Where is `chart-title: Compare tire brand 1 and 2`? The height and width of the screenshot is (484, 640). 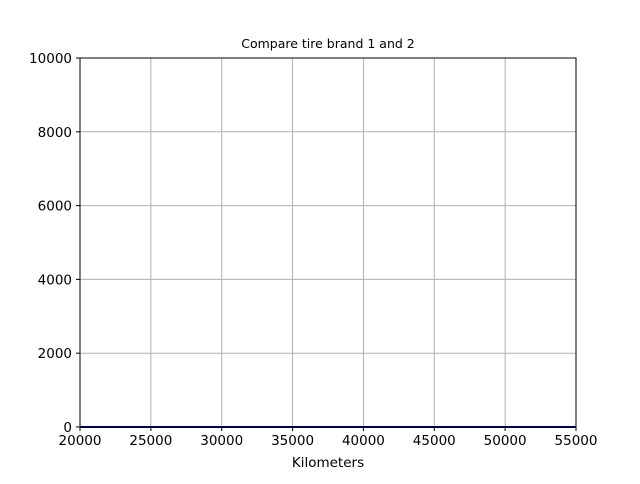
chart-title: Compare tire brand 1 and 2 is located at coordinates (328, 43).